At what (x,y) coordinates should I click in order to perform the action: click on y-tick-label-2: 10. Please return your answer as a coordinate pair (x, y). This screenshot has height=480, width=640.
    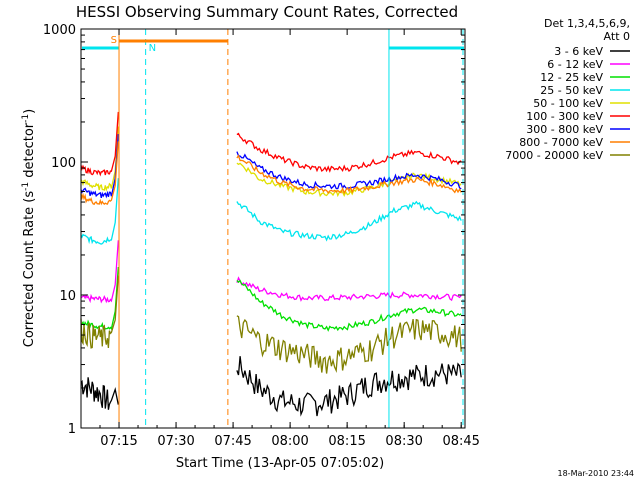
    Looking at the image, I should click on (67, 296).